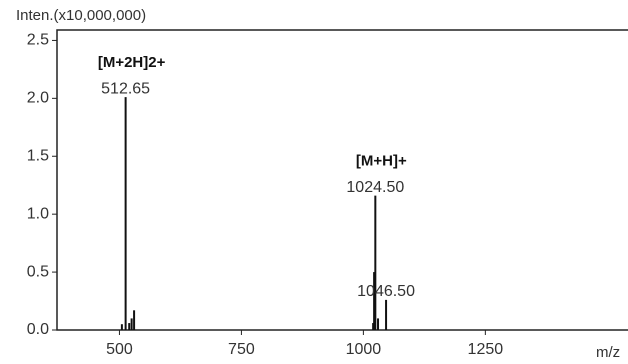  What do you see at coordinates (132, 62) in the screenshot?
I see `ion-label: [M+2H]2+` at bounding box center [132, 62].